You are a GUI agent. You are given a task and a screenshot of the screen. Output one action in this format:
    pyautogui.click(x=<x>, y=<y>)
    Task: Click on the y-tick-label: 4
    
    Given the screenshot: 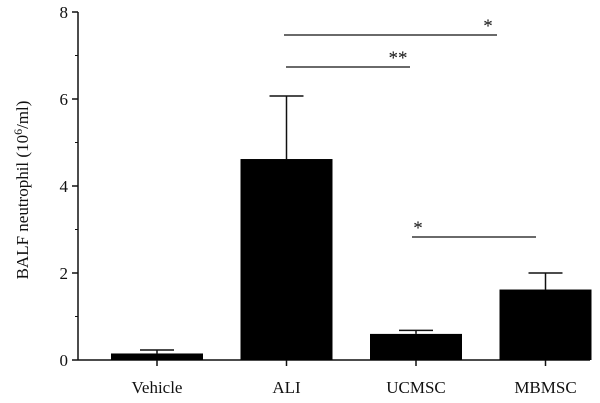 What is the action you would take?
    pyautogui.click(x=64, y=186)
    